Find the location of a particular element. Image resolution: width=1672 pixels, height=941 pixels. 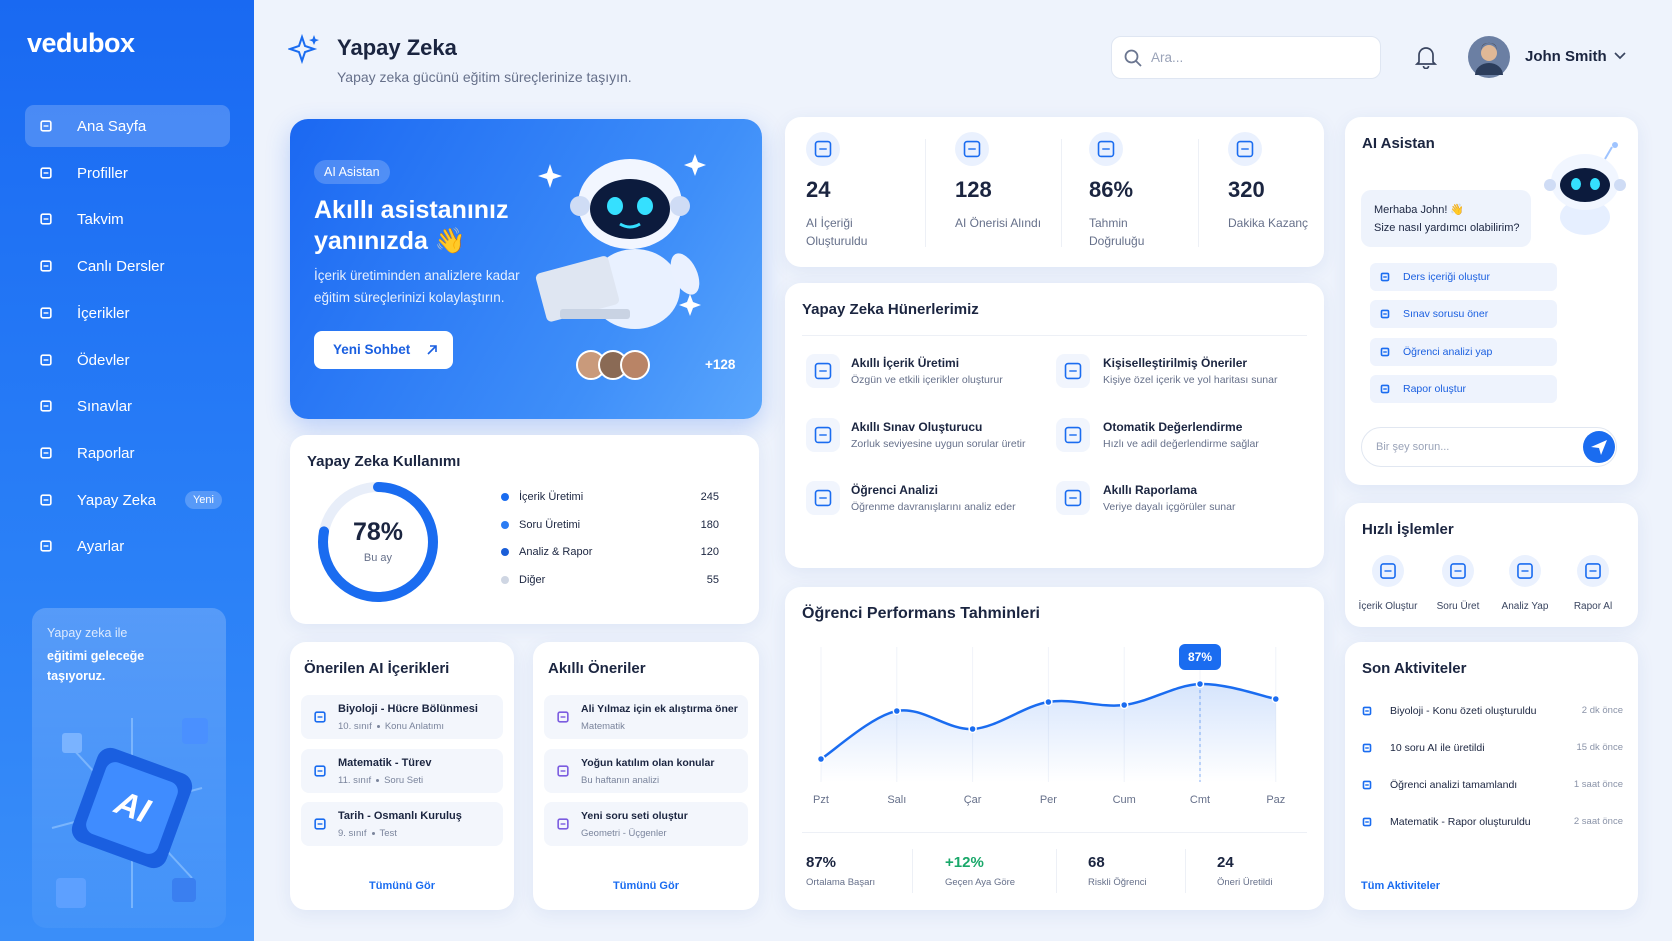

quick-action: İçerik Oluştur is located at coordinates (1388, 585).